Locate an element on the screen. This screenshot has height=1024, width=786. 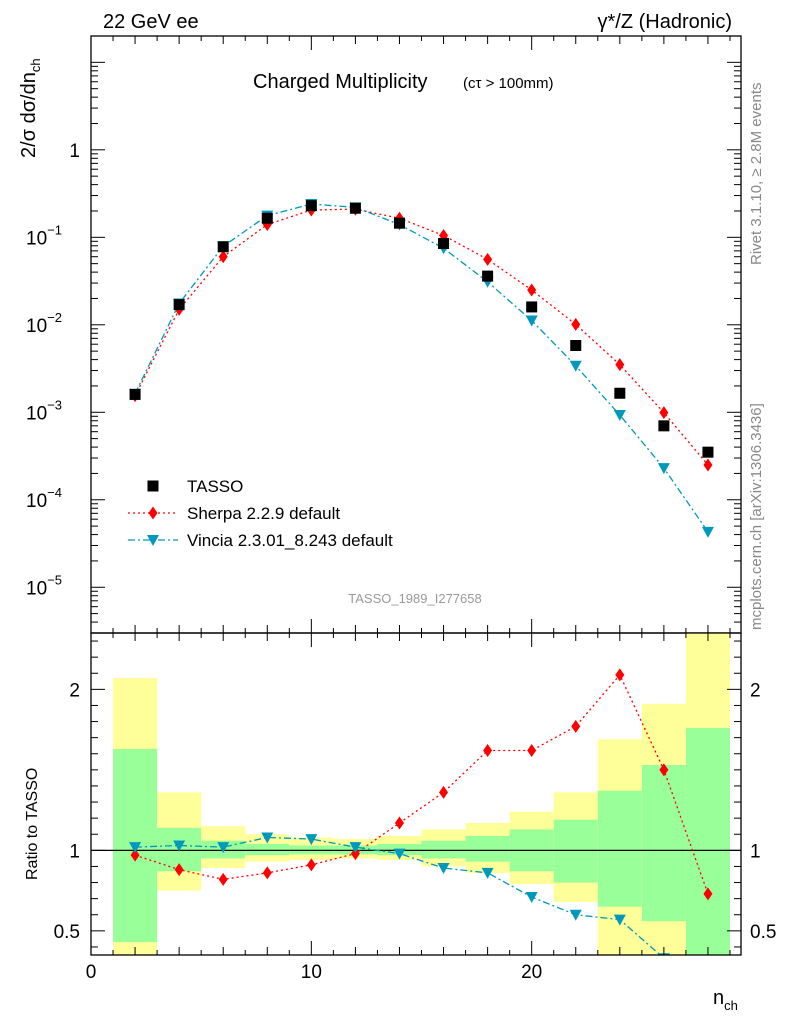
ratio-y-axis-label: Ratio to TASSO is located at coordinates (32, 824).